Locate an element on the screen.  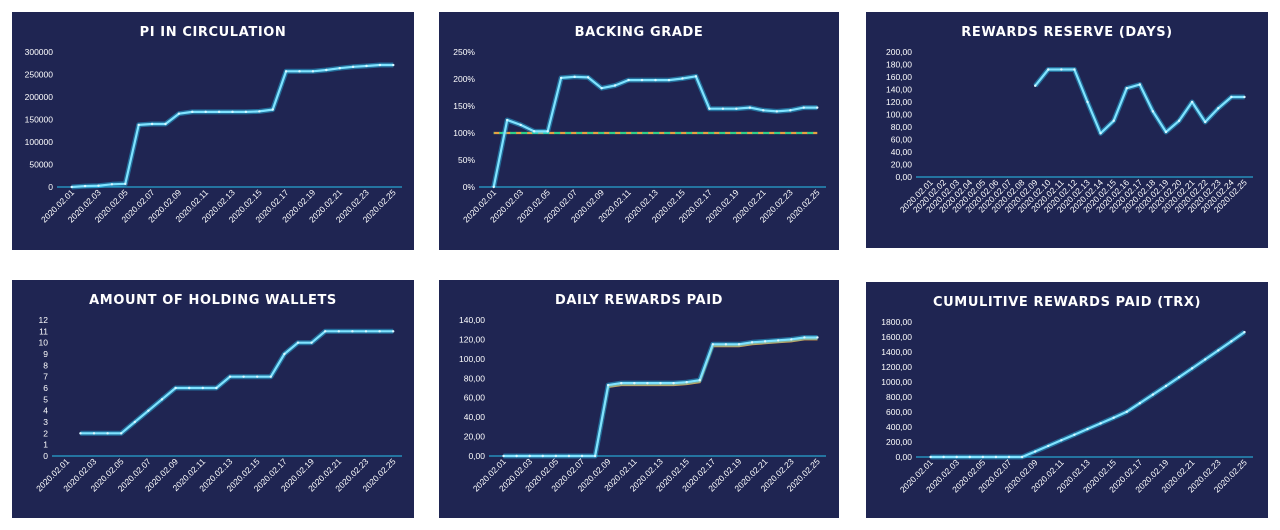
y-tick-label: 1600,00 is located at coordinates (896, 337).